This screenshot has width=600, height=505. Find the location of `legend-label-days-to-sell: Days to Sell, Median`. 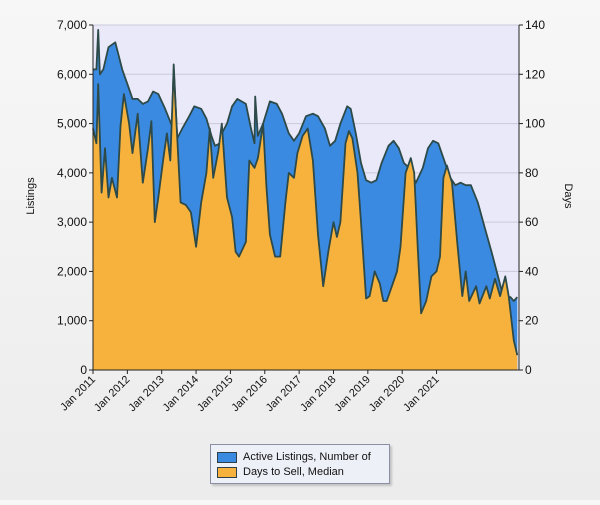

legend-label-days-to-sell: Days to Sell, Median is located at coordinates (293, 472).